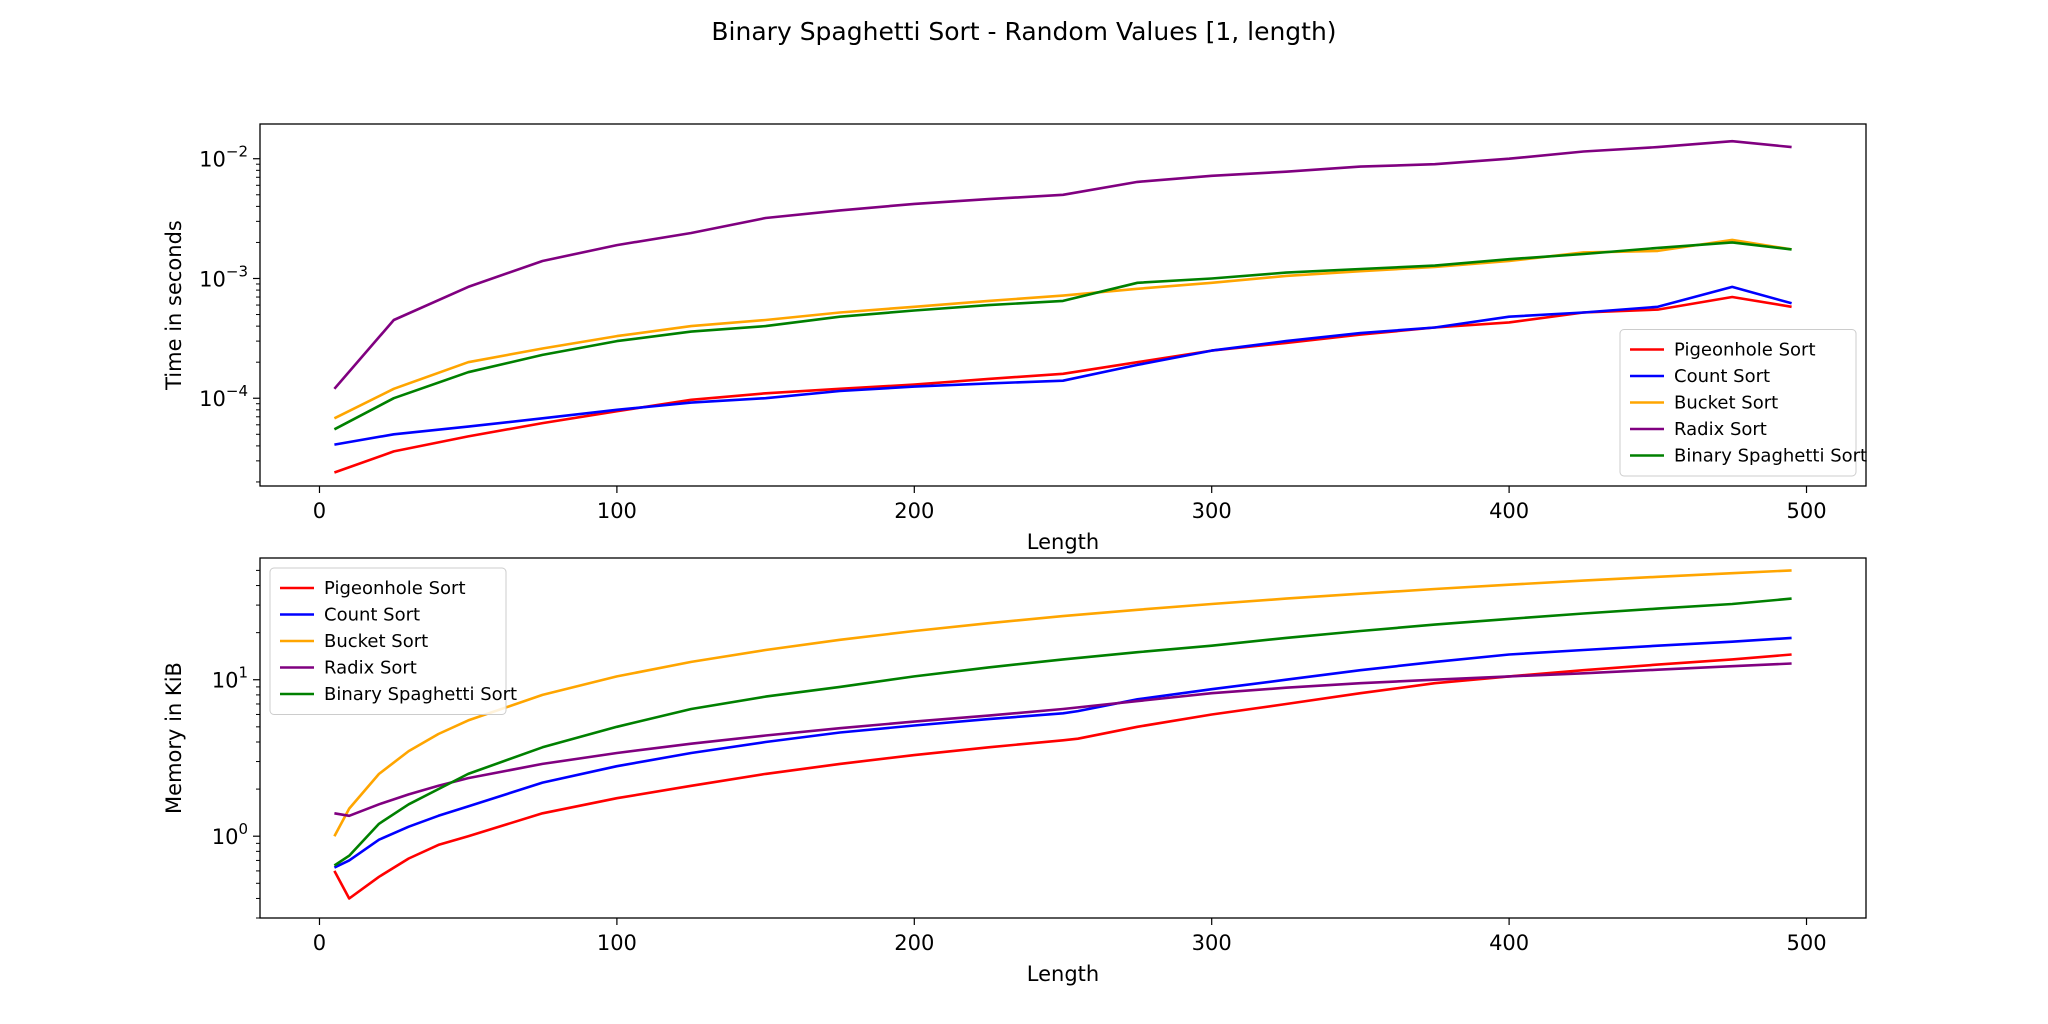 The width and height of the screenshot is (2048, 1024). Describe the element at coordinates (237, 391) in the screenshot. I see `y-tick-exponent: −4` at that location.